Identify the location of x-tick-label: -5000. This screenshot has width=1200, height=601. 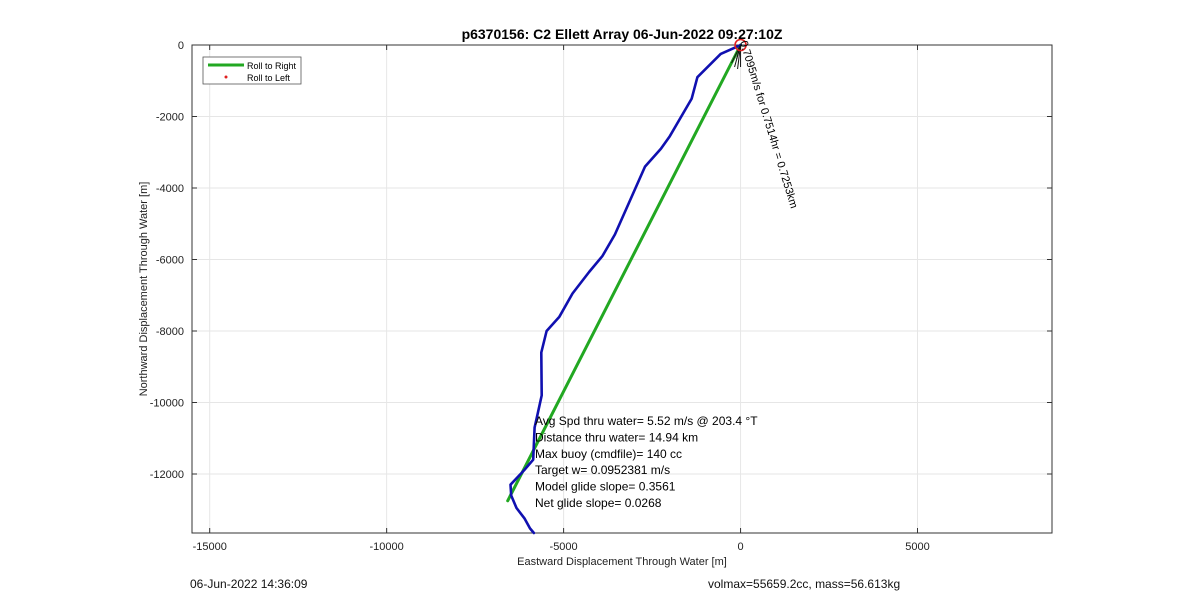
(564, 547).